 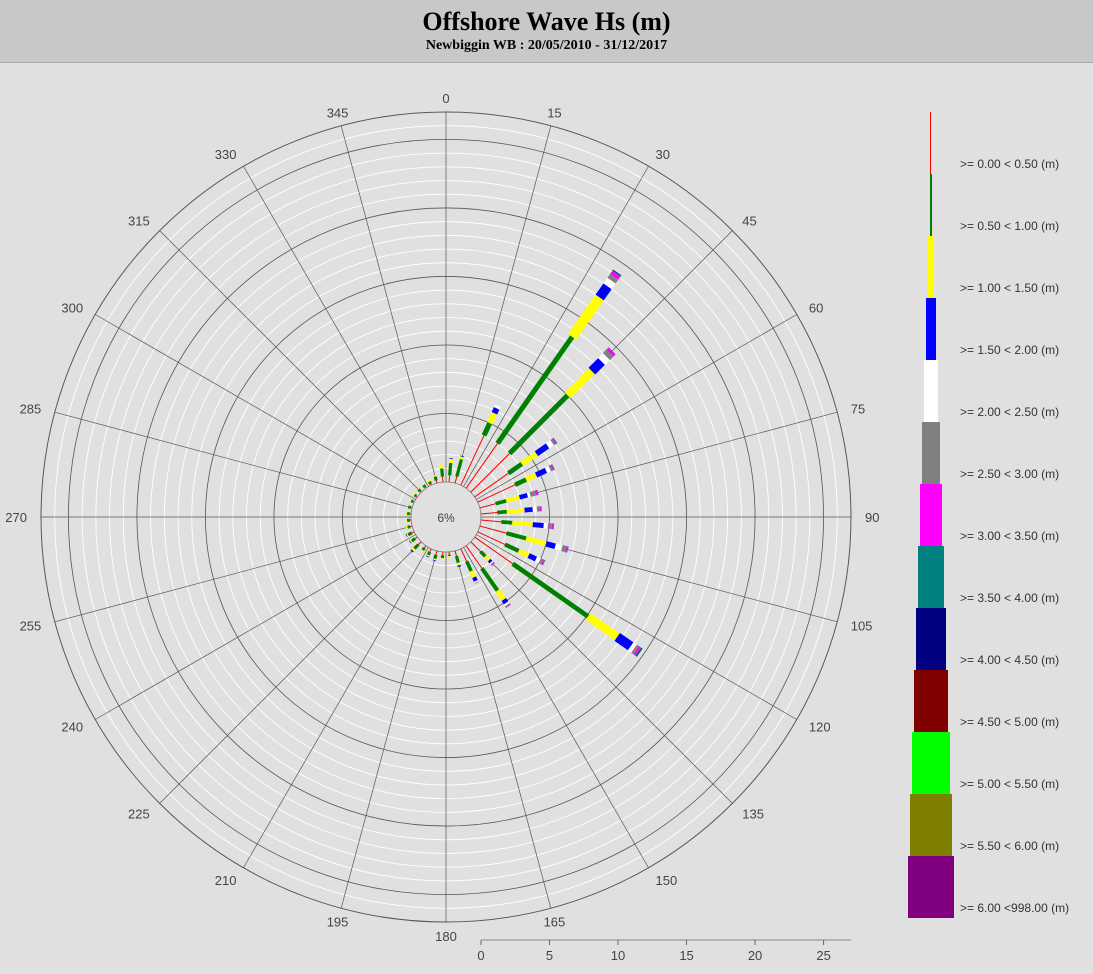 I want to click on direction-label-0: 0, so click(x=445, y=98).